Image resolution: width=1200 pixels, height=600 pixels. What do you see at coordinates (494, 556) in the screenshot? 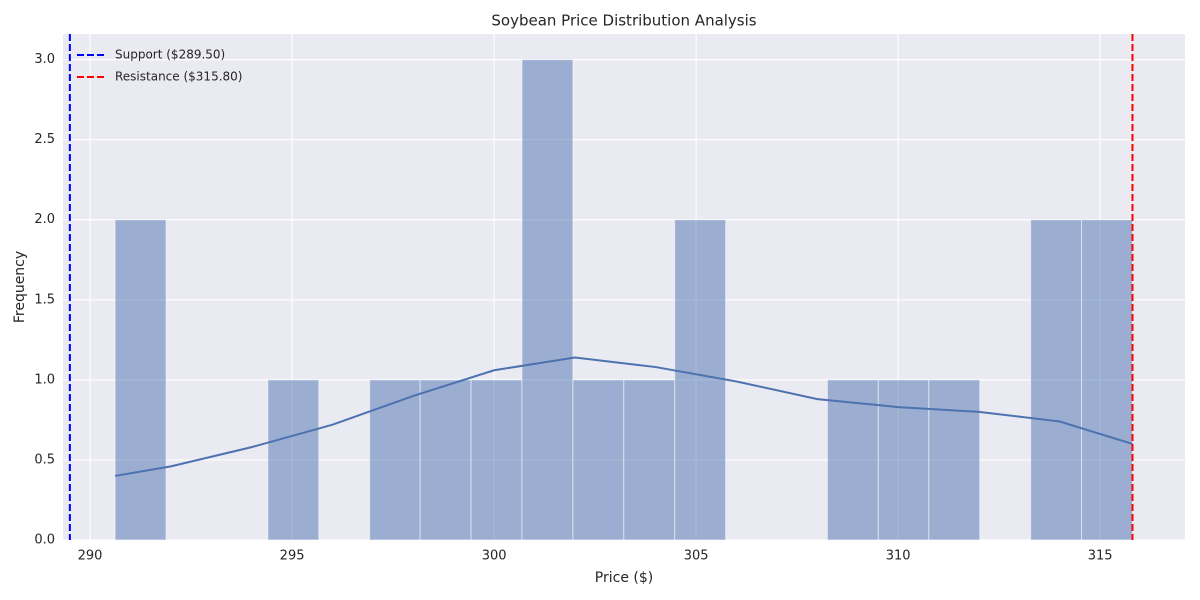
I see `x-tick-label: 300` at bounding box center [494, 556].